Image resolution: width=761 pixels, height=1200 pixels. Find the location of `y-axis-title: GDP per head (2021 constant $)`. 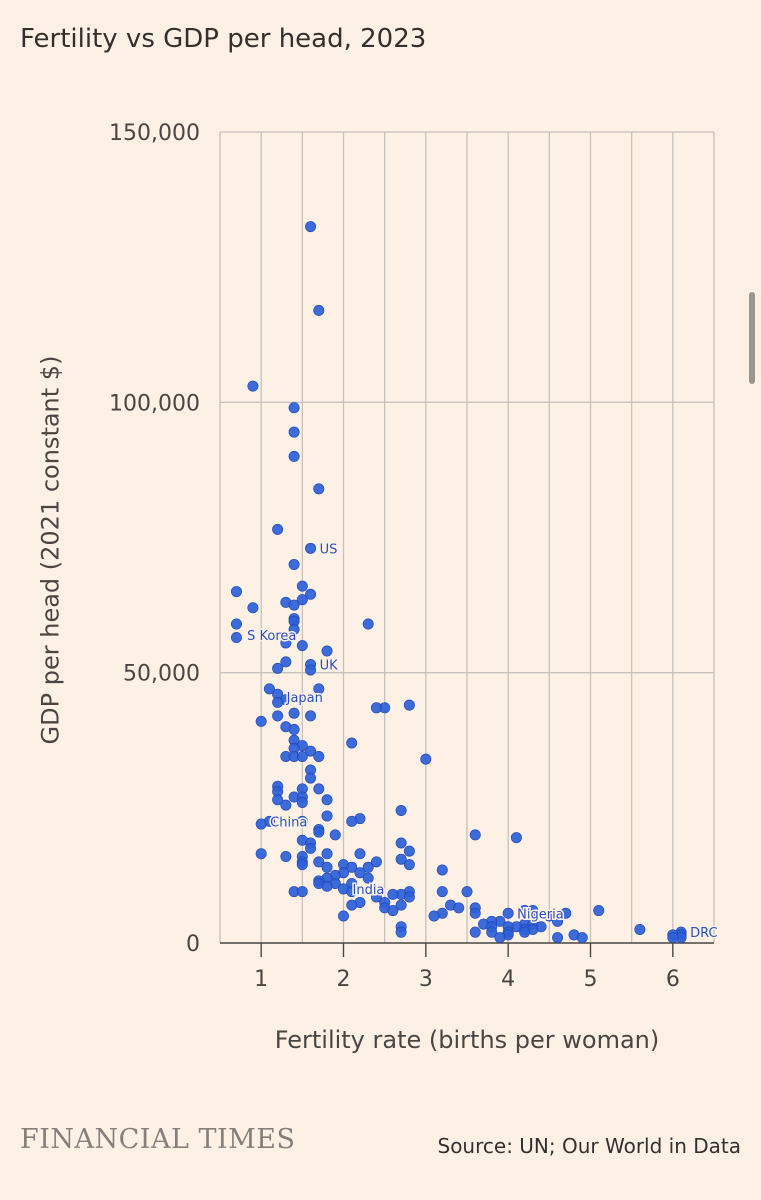

y-axis-title: GDP per head (2021 constant $) is located at coordinates (50, 550).